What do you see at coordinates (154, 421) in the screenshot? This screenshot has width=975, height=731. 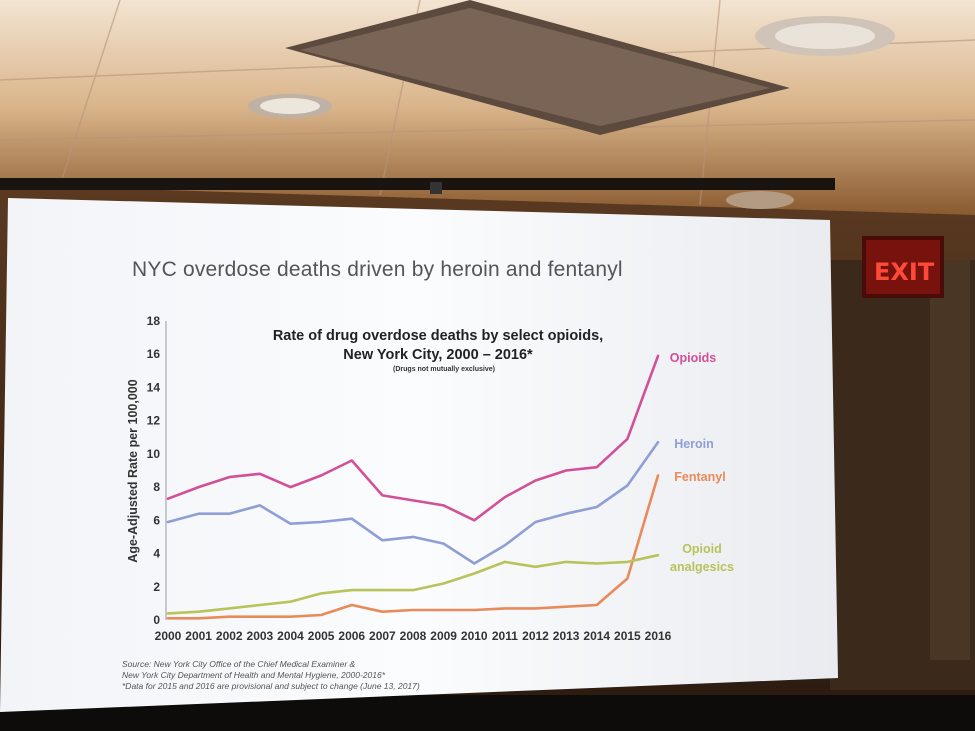 I see `y-tick-label: 12` at bounding box center [154, 421].